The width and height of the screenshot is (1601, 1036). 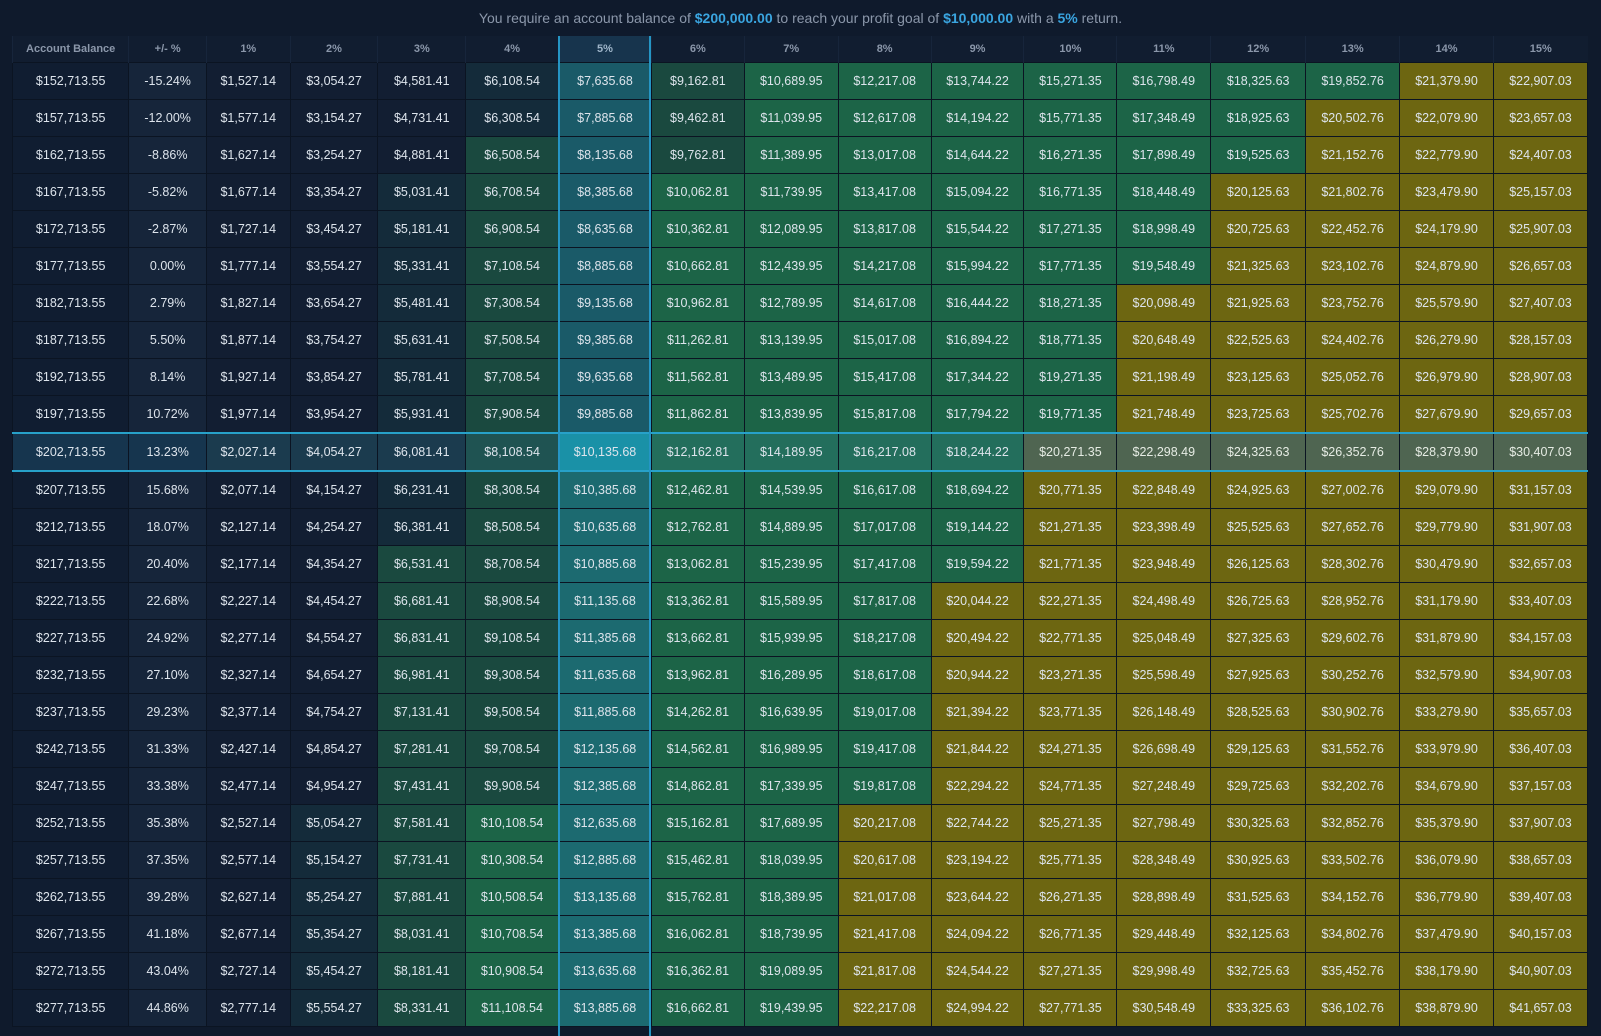 I want to click on profit-cell: $37,479.90, so click(x=1446, y=934).